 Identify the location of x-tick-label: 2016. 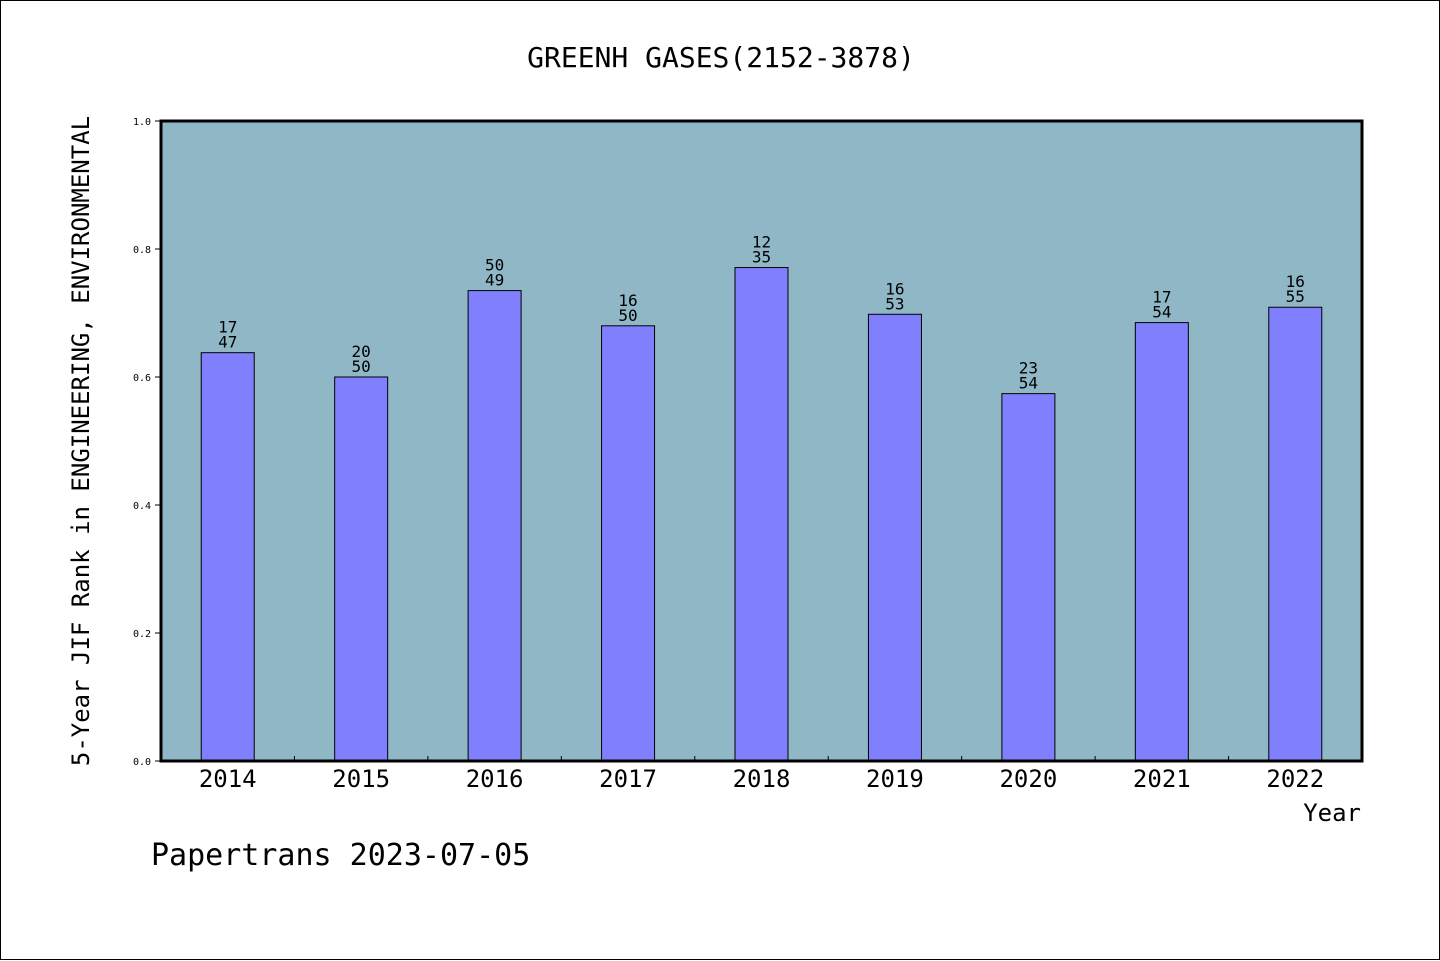
(495, 779).